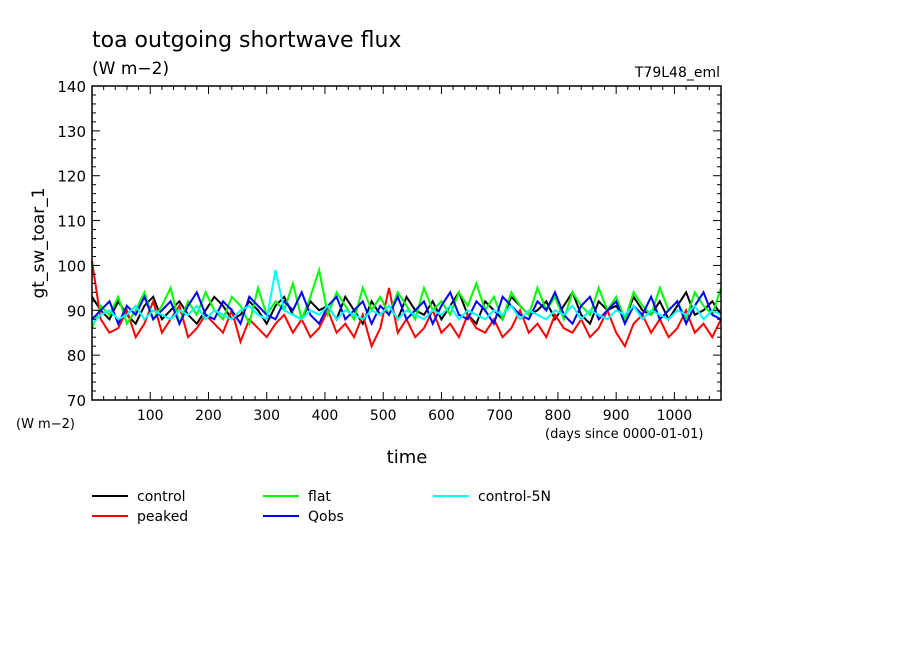 The height and width of the screenshot is (654, 904). I want to click on legend-label-1: peaked, so click(162, 517).